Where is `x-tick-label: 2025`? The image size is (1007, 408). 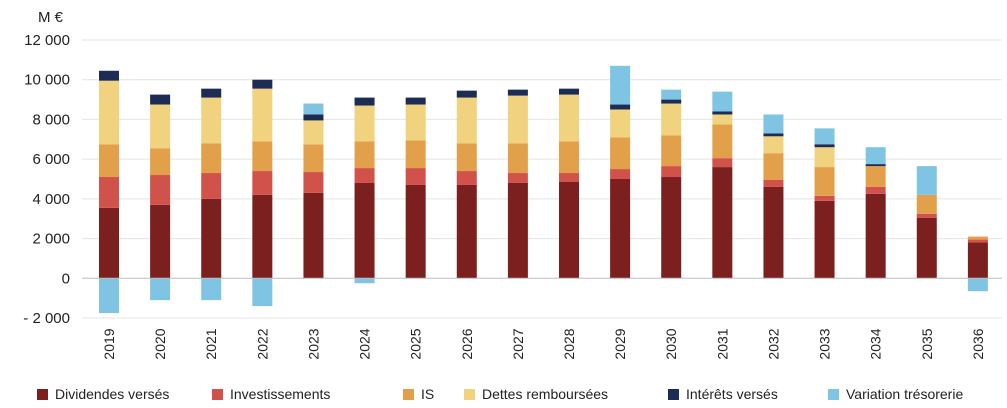
x-tick-label: 2025 is located at coordinates (416, 343).